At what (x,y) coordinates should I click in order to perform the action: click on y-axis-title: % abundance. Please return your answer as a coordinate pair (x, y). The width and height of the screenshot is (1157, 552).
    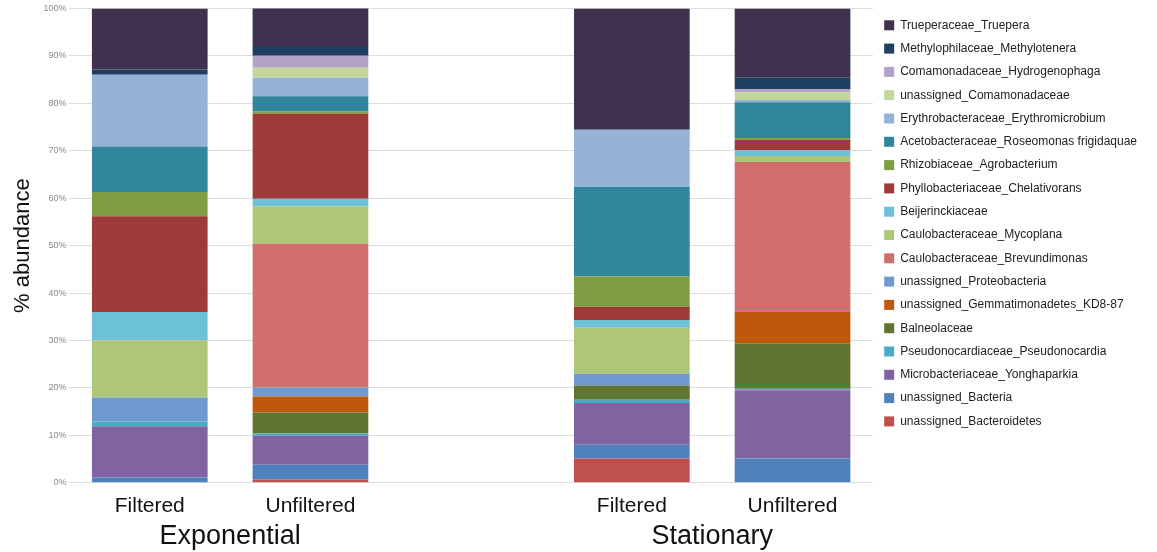
    Looking at the image, I should click on (22, 245).